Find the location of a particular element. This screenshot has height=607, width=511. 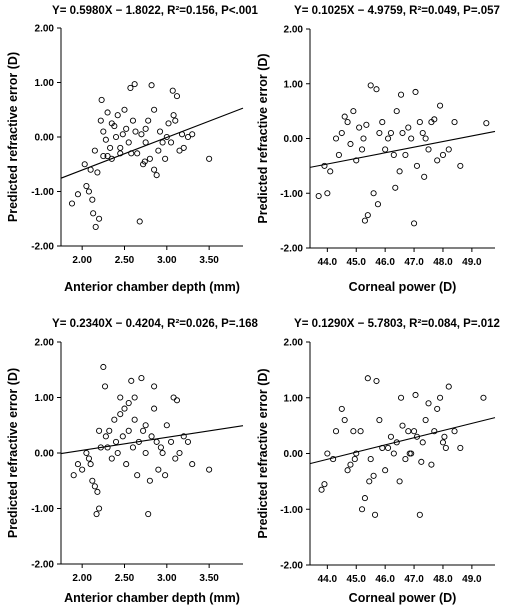

x-tick-label: 2.50 is located at coordinates (125, 578).